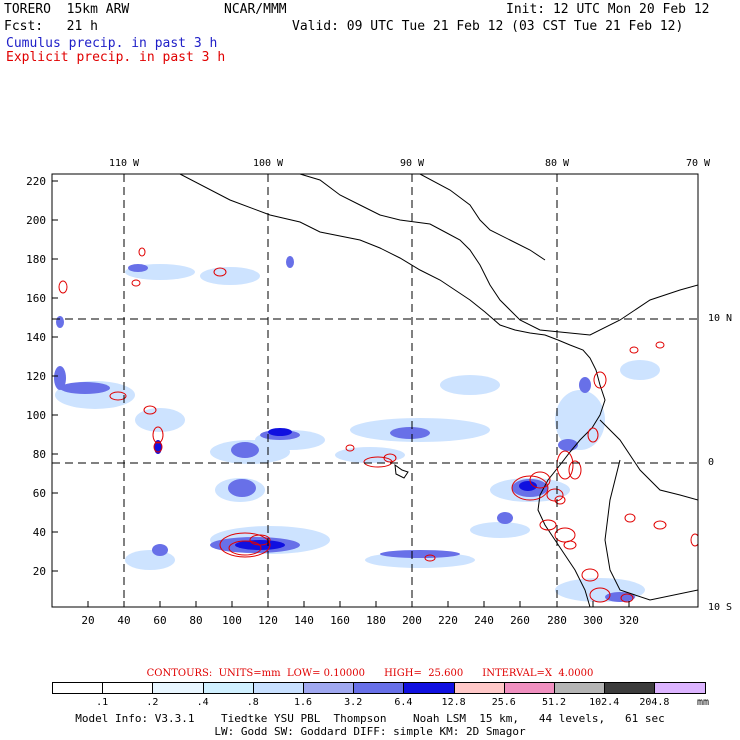 The image size is (740, 740). What do you see at coordinates (88, 620) in the screenshot?
I see `x-tick: 20` at bounding box center [88, 620].